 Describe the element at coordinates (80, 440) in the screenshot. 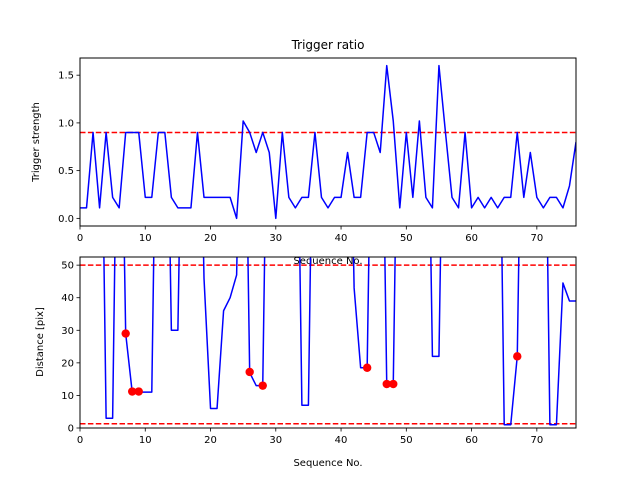

I see `bottom-chart-x-tick-label: 0` at that location.